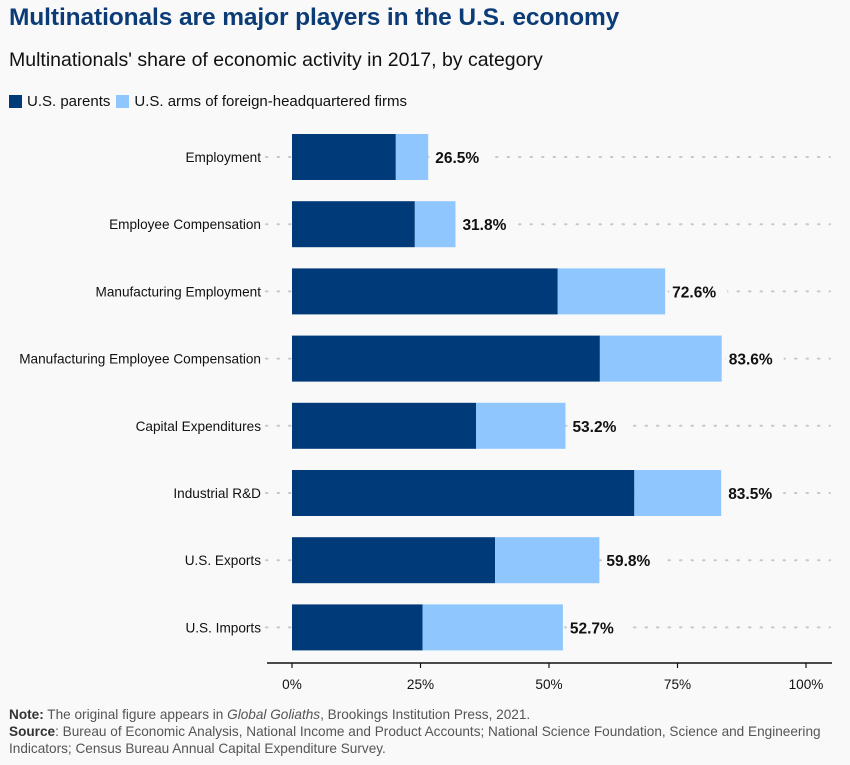 The image size is (850, 765). I want to click on category-label: Employee Compensation, so click(185, 224).